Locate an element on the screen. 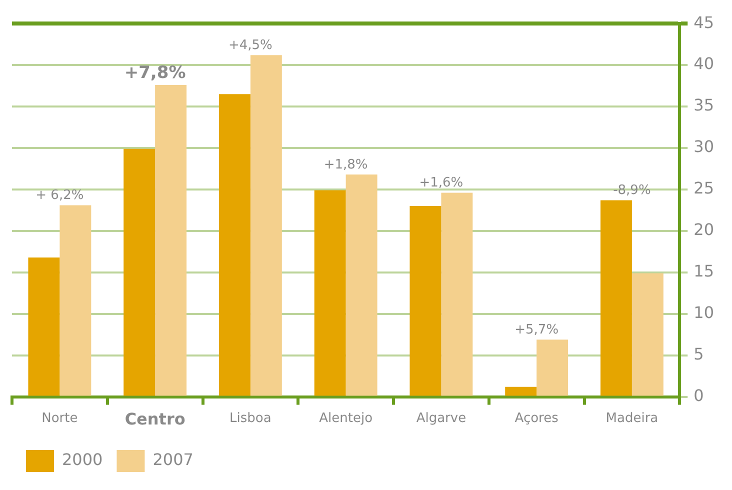 The image size is (732, 490). y-tick-label: 15 is located at coordinates (704, 271).